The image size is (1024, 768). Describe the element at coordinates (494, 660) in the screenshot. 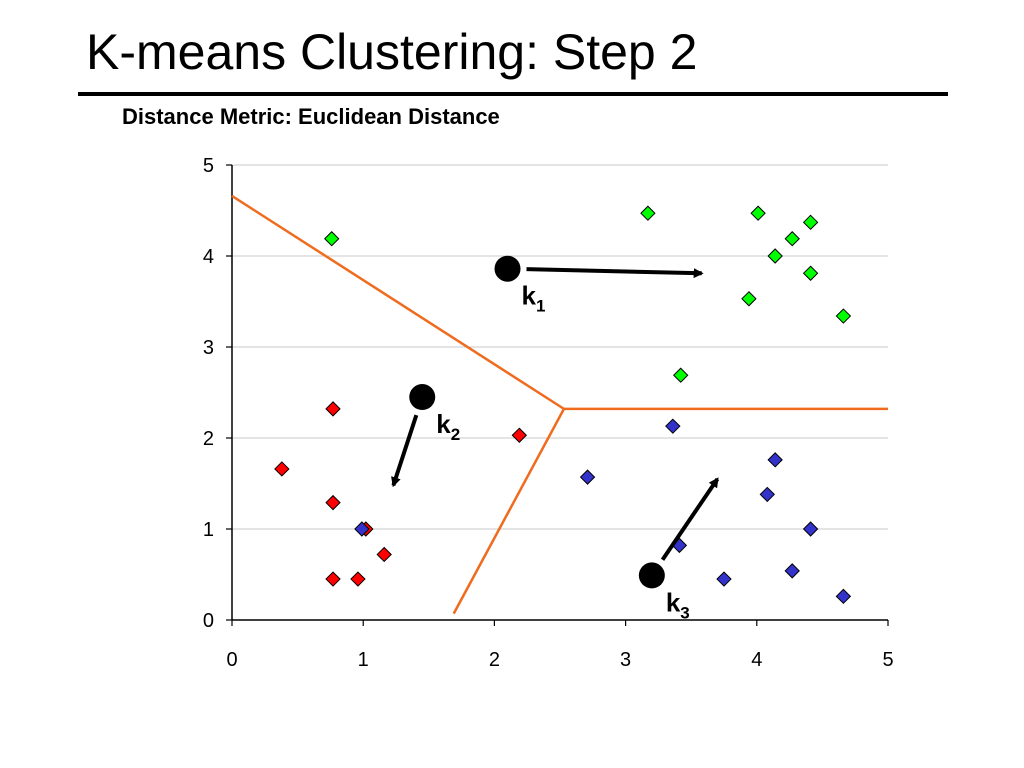

I see `x-tick-label: 2` at that location.